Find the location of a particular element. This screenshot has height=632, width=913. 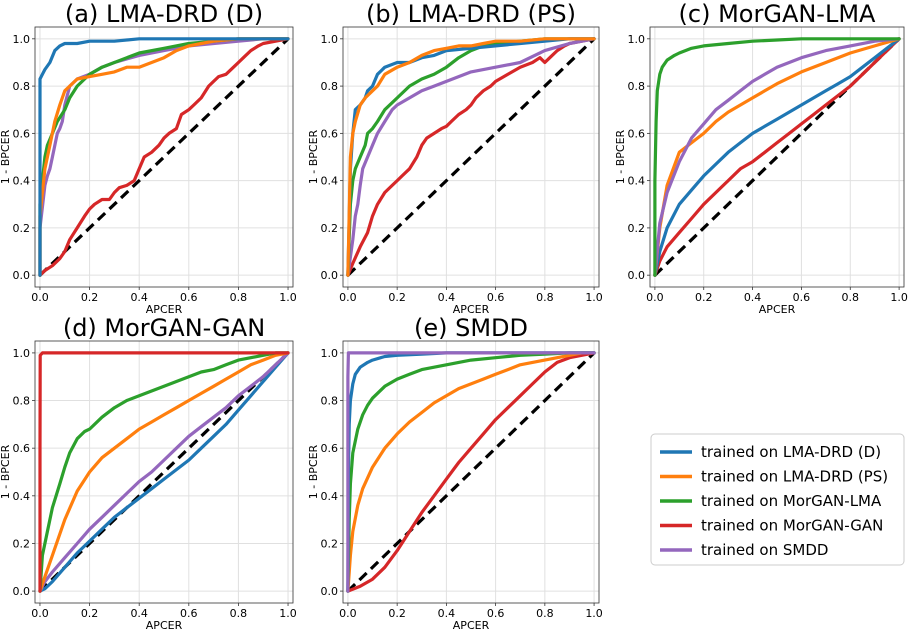

chart-title: (d) MorGAN-GAN is located at coordinates (164, 328).